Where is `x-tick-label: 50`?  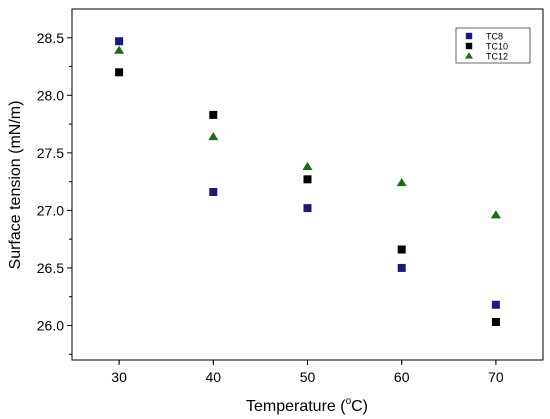 x-tick-label: 50 is located at coordinates (308, 377).